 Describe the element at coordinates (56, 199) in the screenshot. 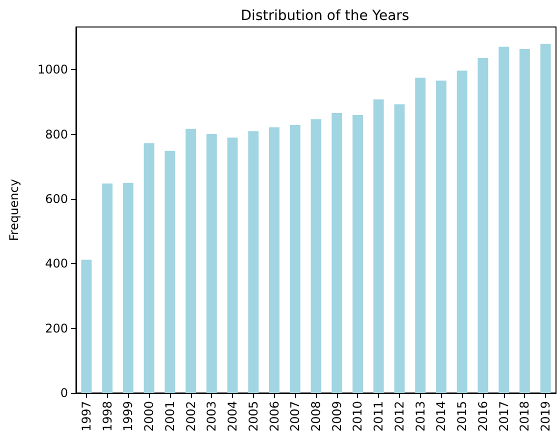

I see `y-tick-label: 600` at that location.